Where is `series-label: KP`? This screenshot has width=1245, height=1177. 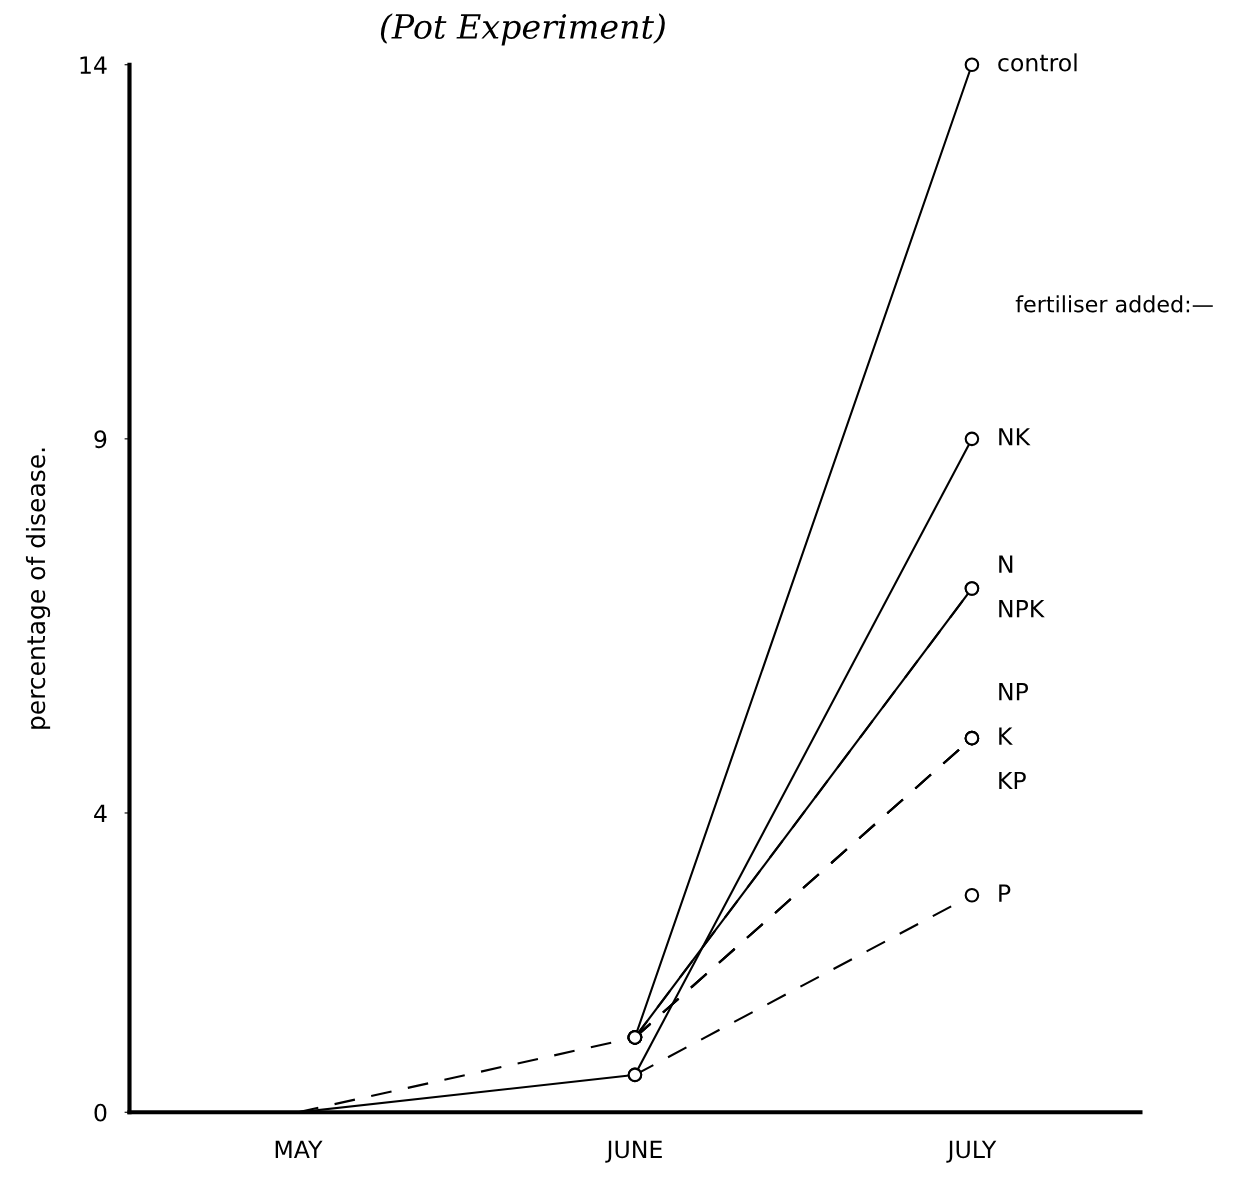 series-label: KP is located at coordinates (1012, 780).